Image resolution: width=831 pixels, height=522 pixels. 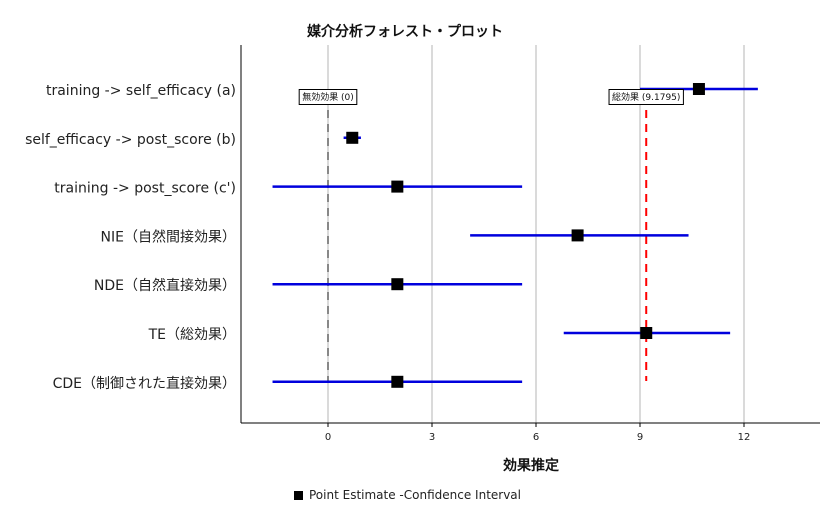 I want to click on x-tick-label-12: 12, so click(x=744, y=437).